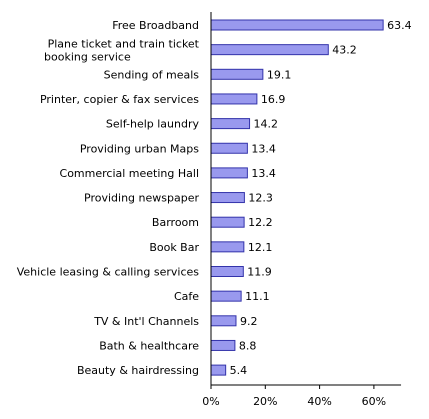 The image size is (429, 419). I want to click on value-label-6: 13.4, so click(263, 173).